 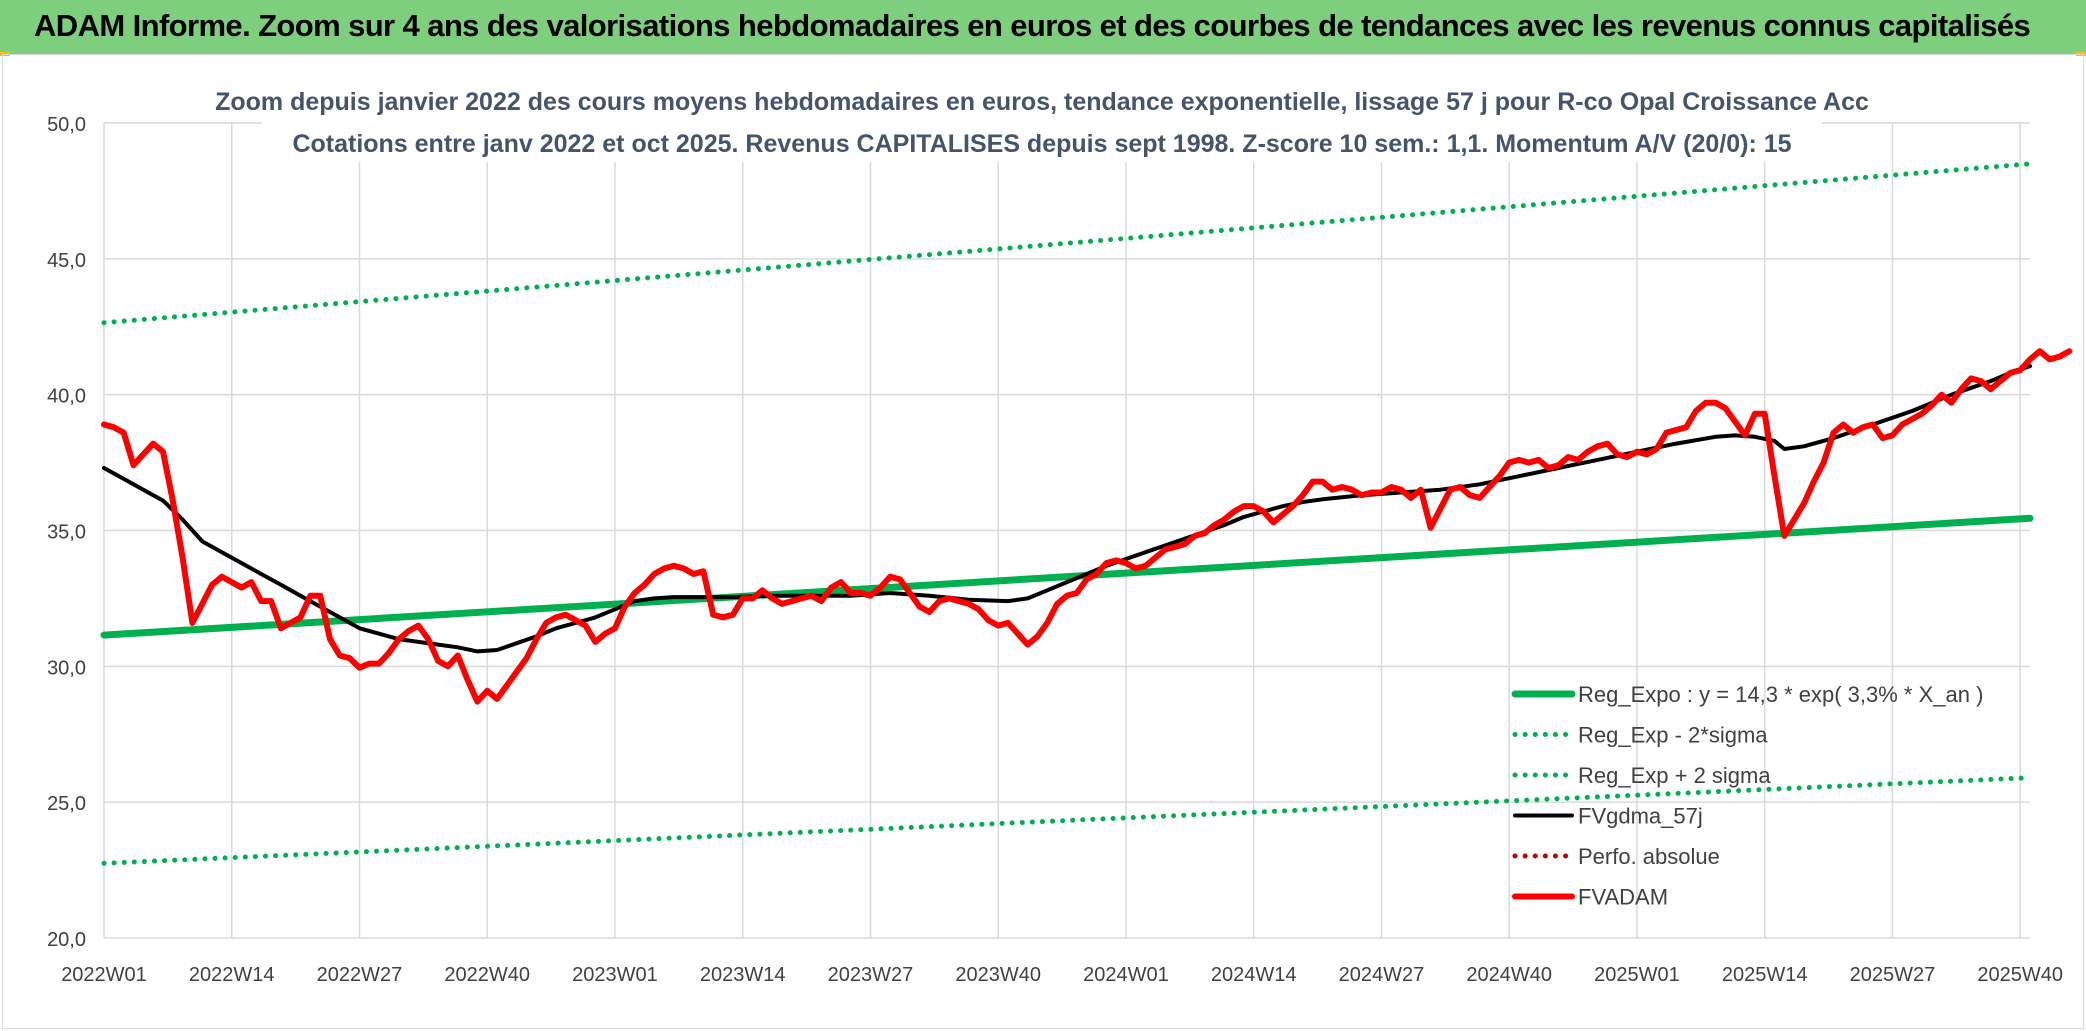 I want to click on x-tick-label: 2025W01, so click(x=1637, y=975).